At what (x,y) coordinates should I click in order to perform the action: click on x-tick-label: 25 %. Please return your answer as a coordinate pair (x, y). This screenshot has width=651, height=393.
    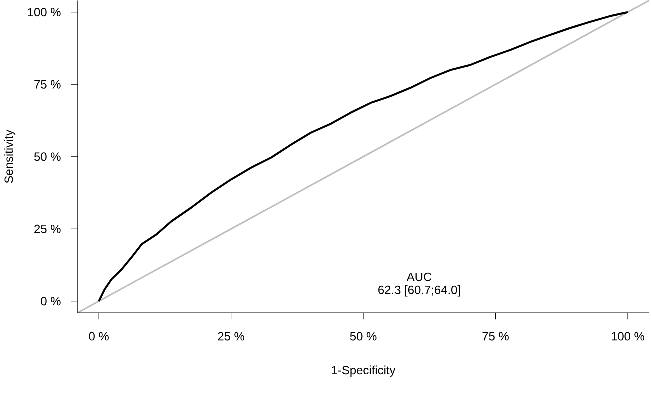
    Looking at the image, I should click on (231, 336).